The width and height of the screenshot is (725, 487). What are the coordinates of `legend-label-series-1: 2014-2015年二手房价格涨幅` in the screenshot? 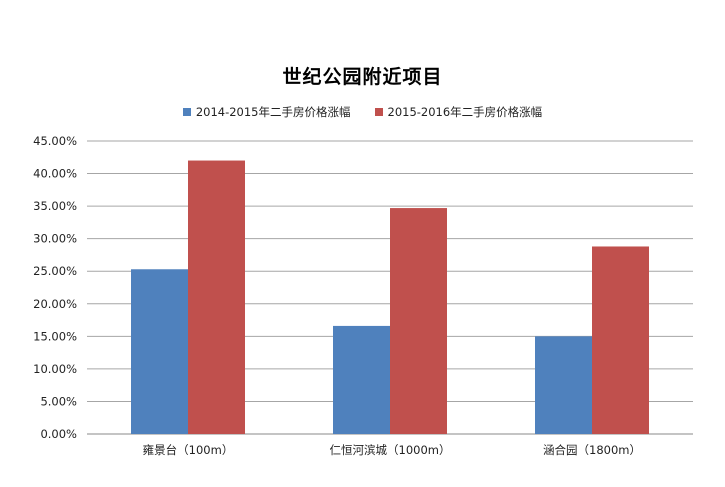 It's located at (273, 112).